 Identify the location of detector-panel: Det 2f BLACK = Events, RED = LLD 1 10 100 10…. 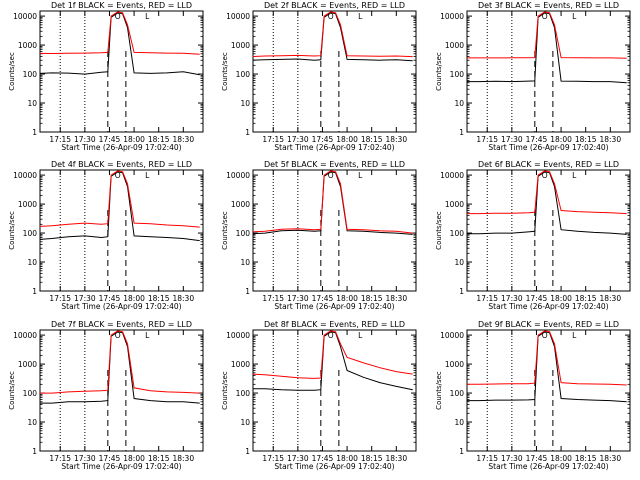
(319, 76).